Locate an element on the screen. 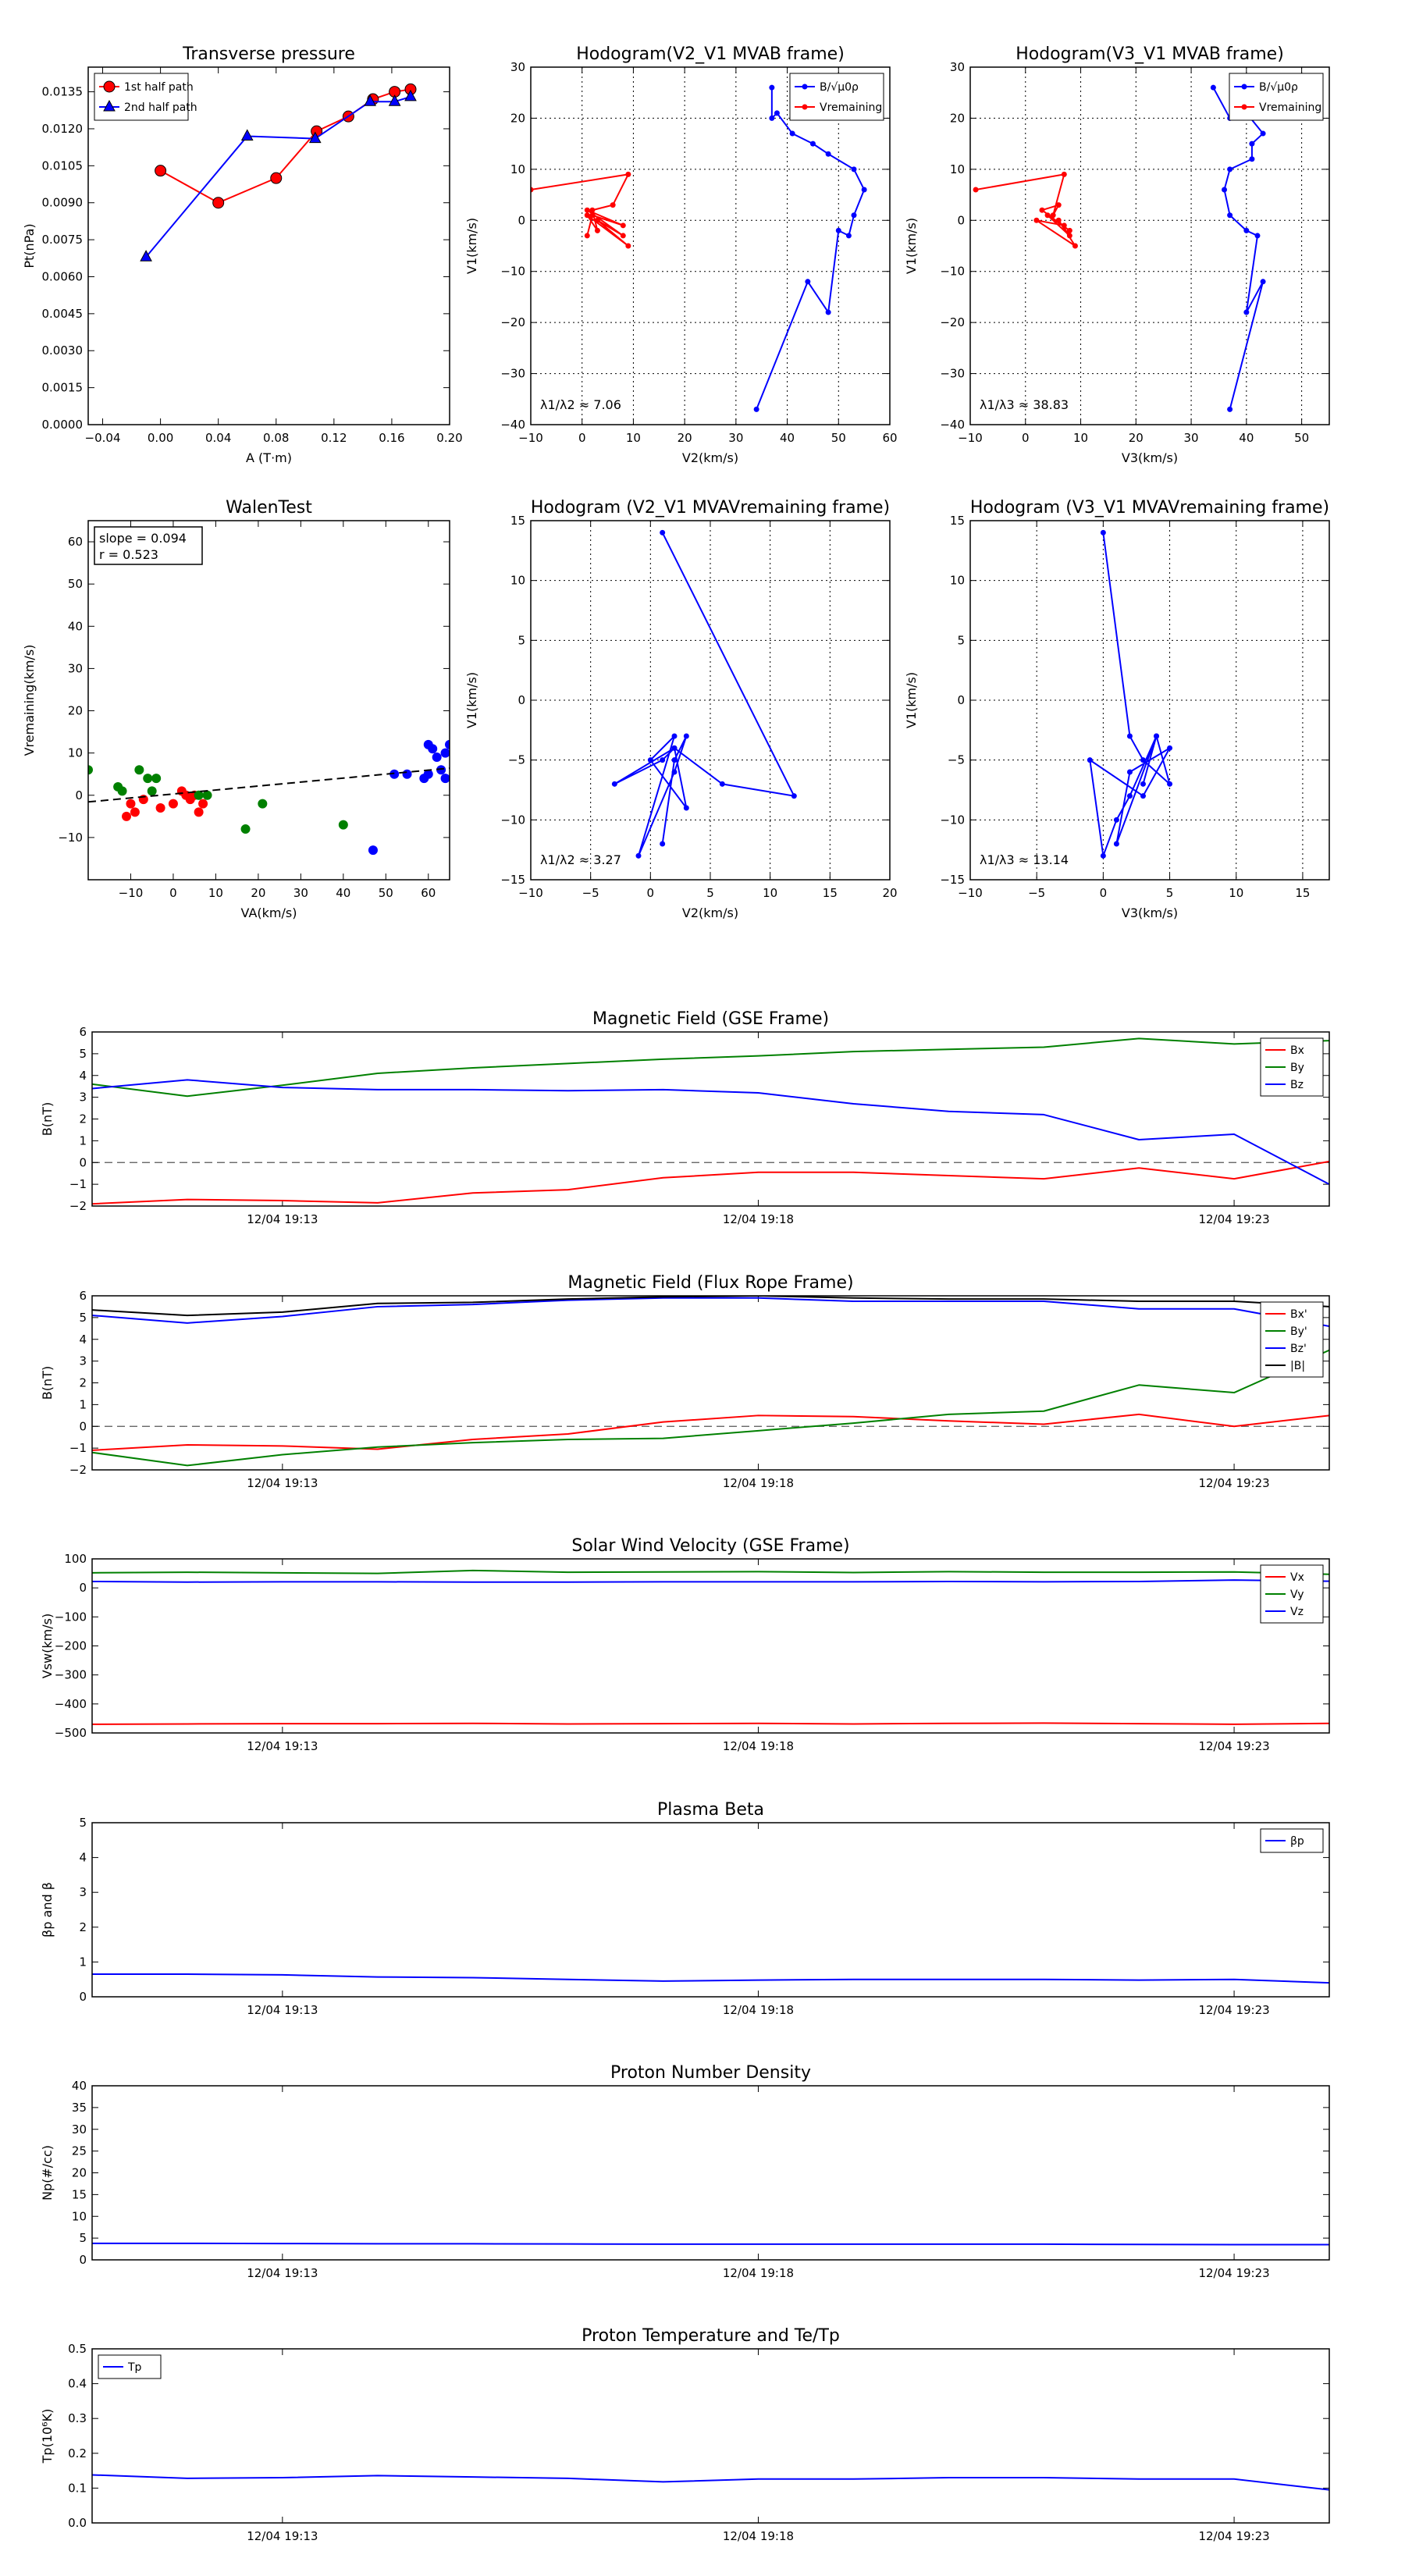 This screenshot has height=2576, width=1405. annotation: λ1/λ3 ≈ 13.14 is located at coordinates (1024, 859).